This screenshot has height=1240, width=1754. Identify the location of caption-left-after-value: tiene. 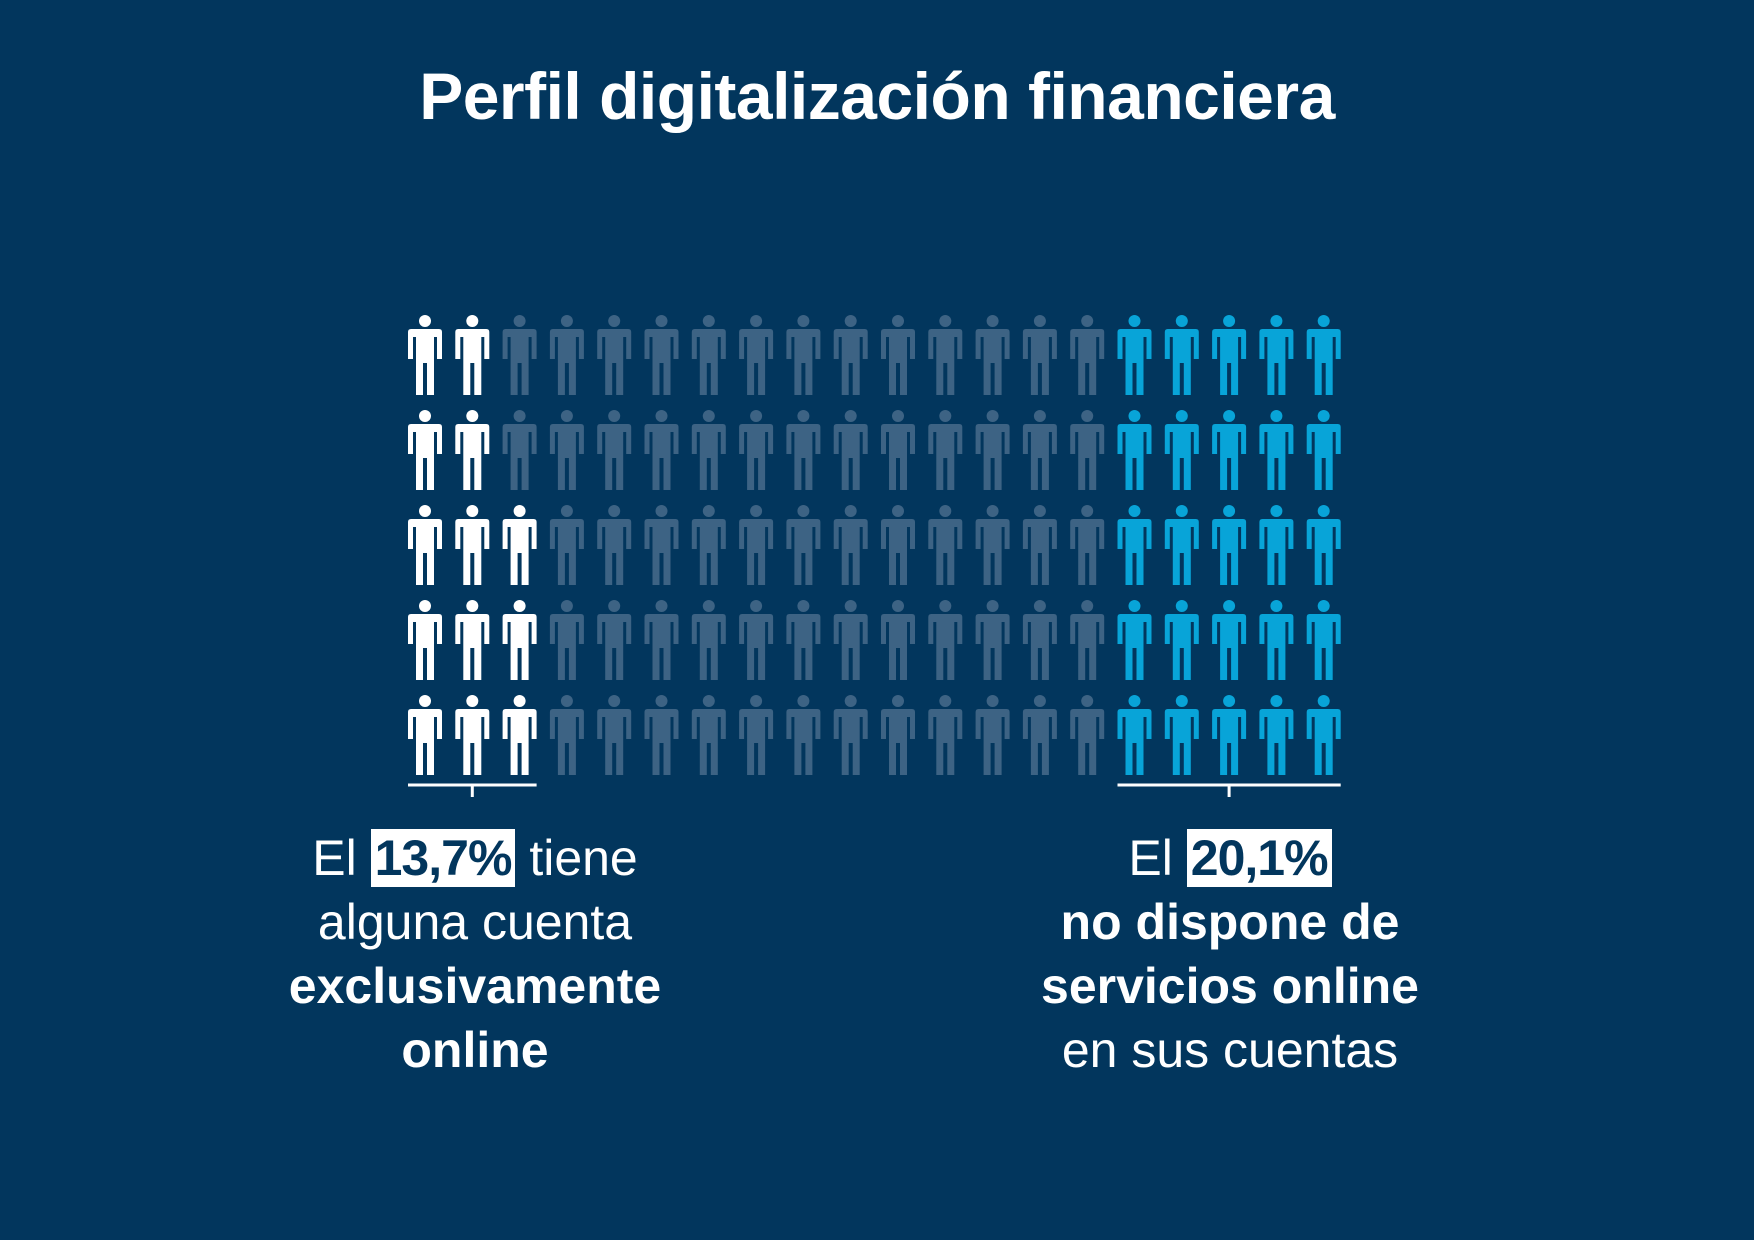
(583, 858).